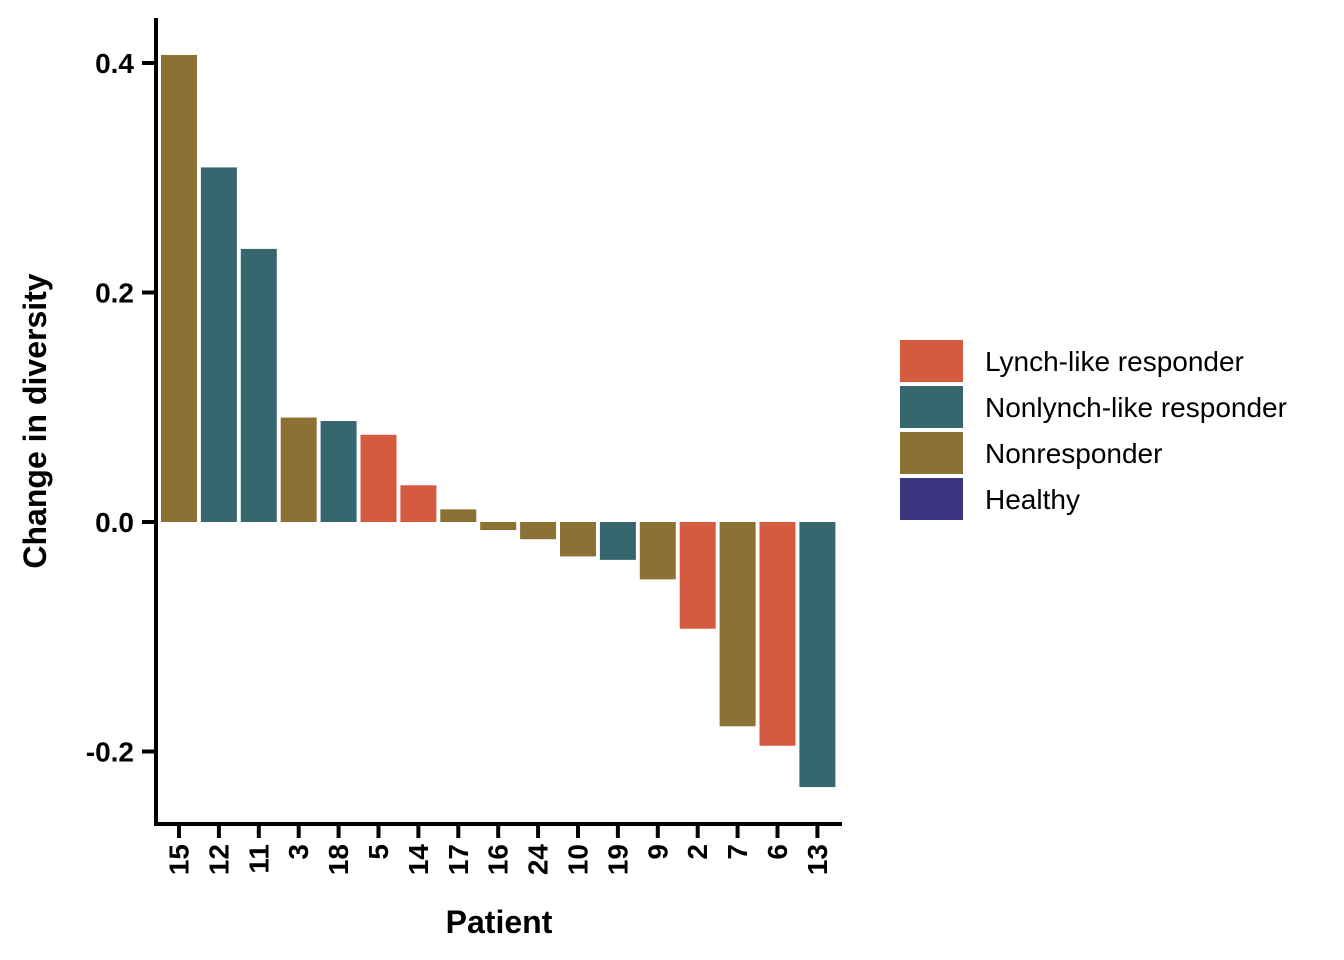 The height and width of the screenshot is (960, 1344). Describe the element at coordinates (114, 293) in the screenshot. I see `y-tick-label: 0.2` at that location.